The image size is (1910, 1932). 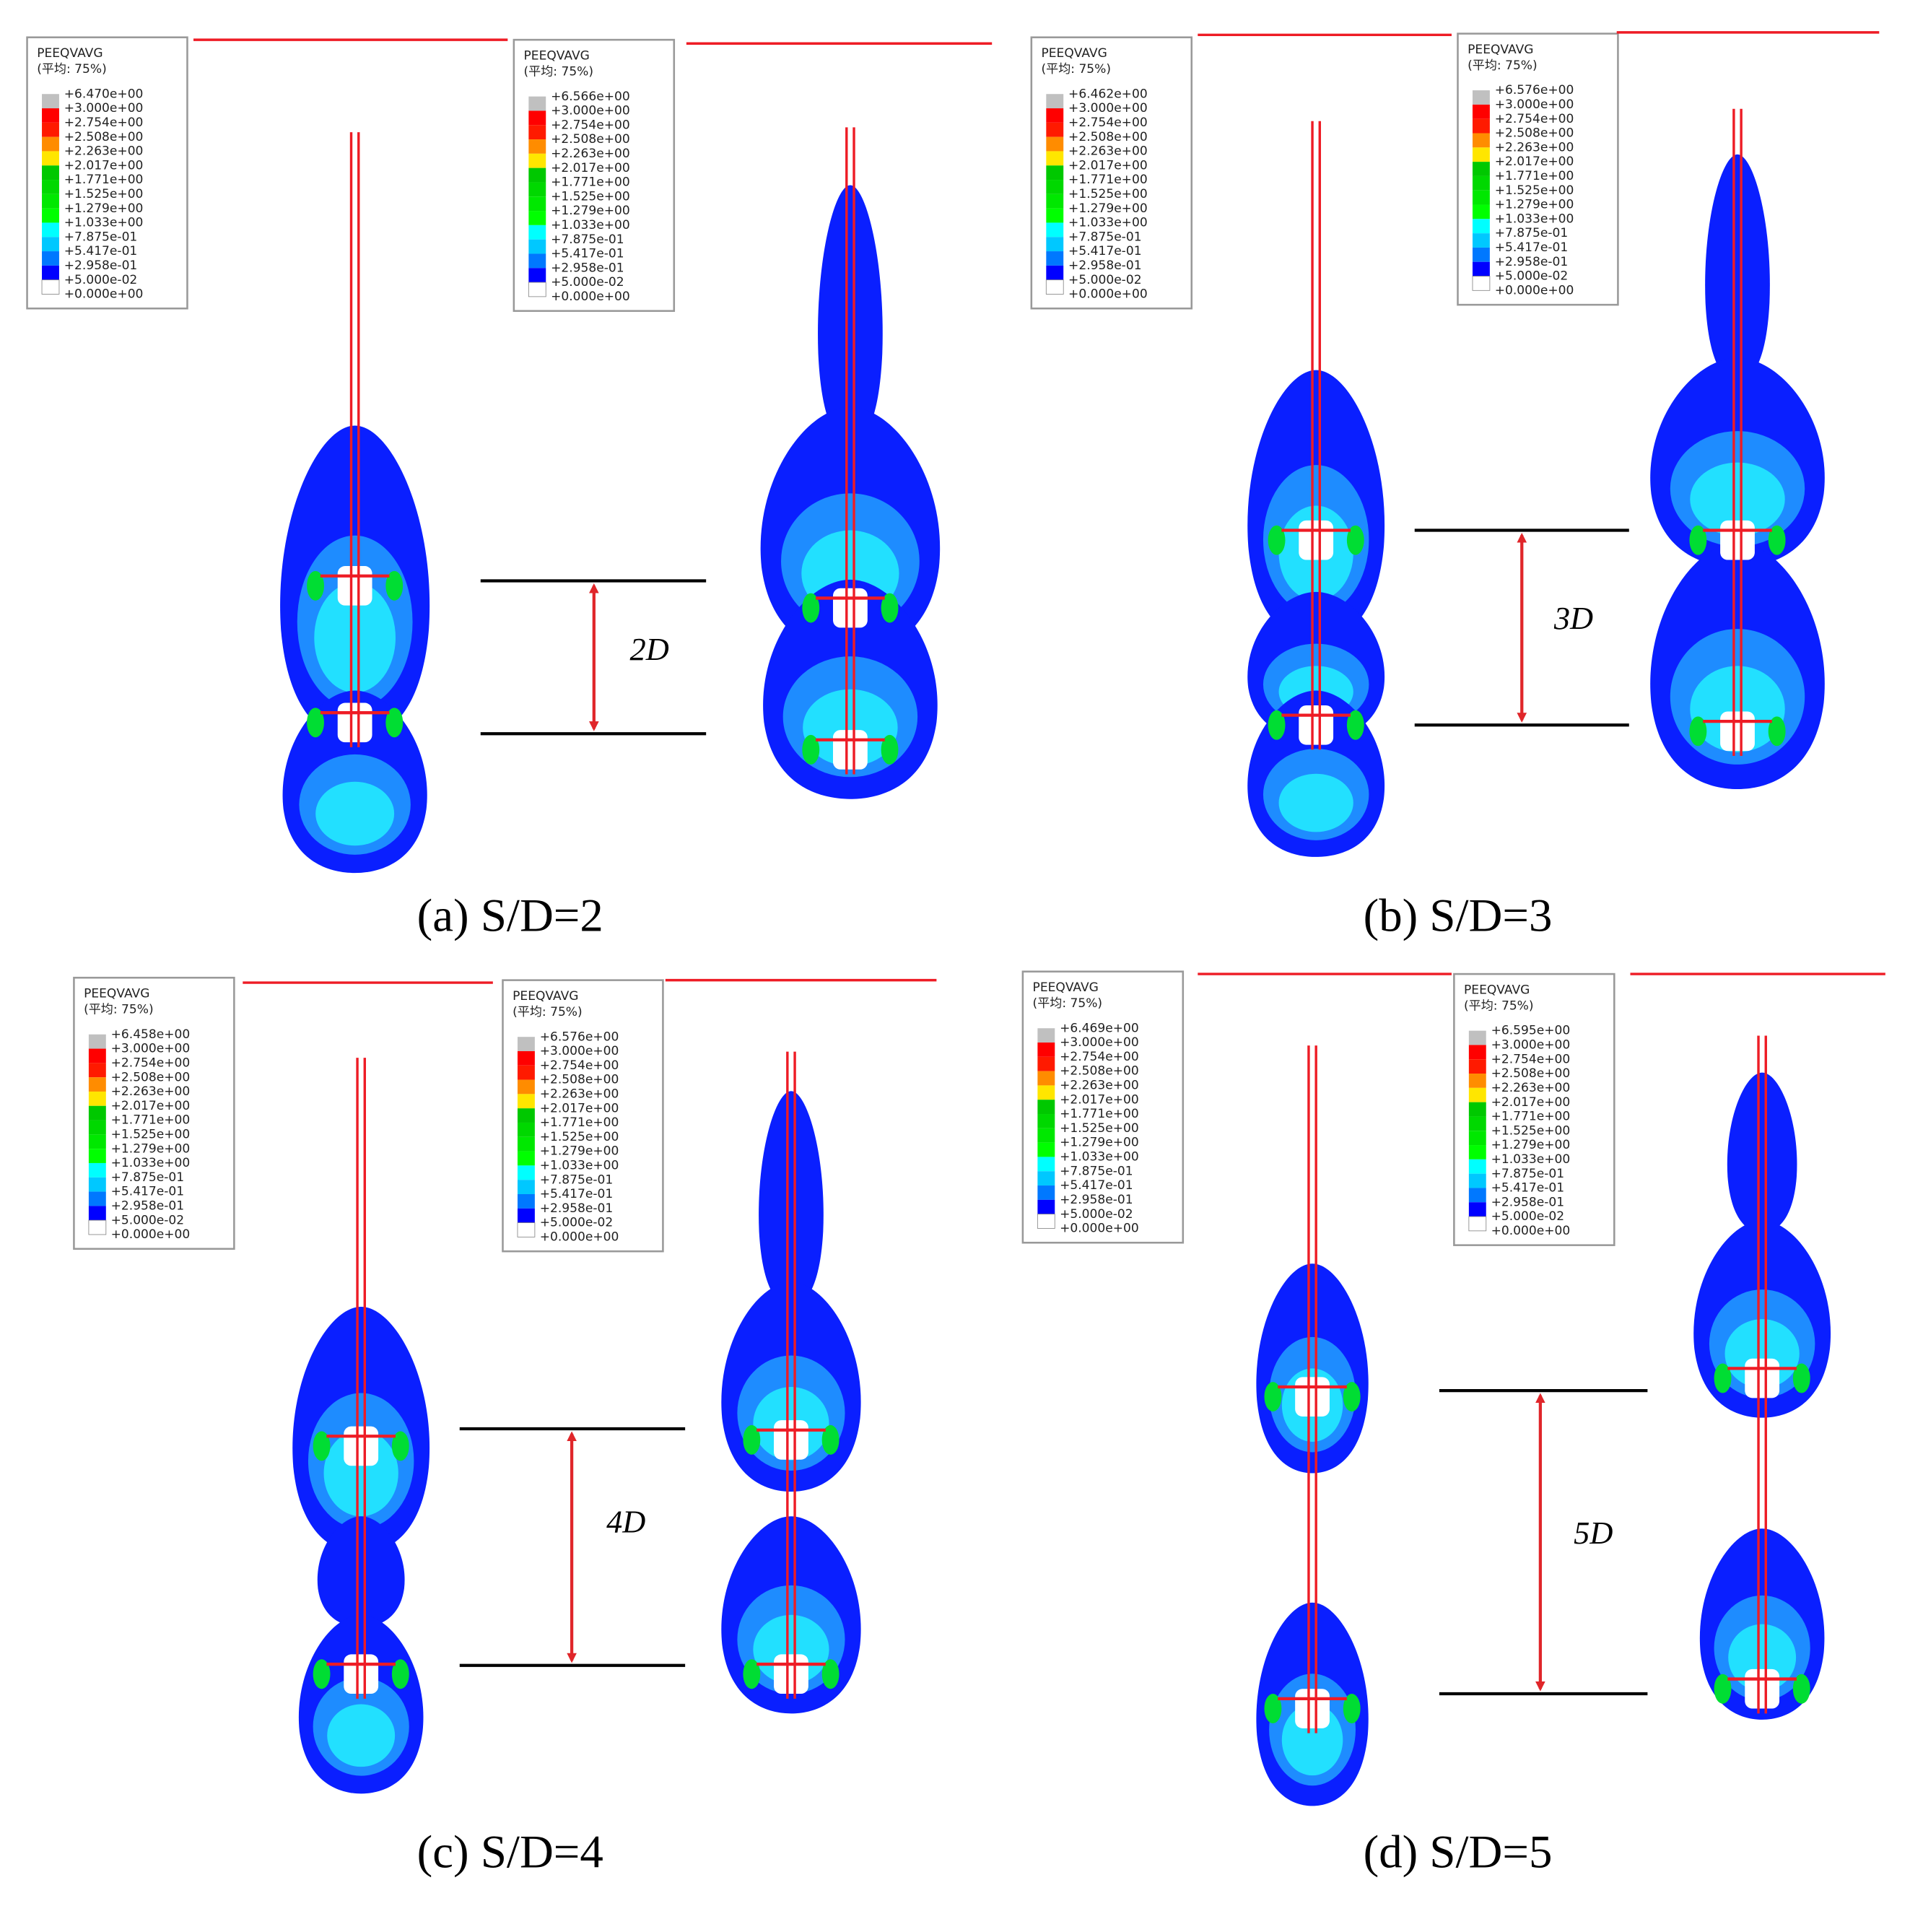 What do you see at coordinates (1593, 1533) in the screenshot?
I see `spacing-label: 5D` at bounding box center [1593, 1533].